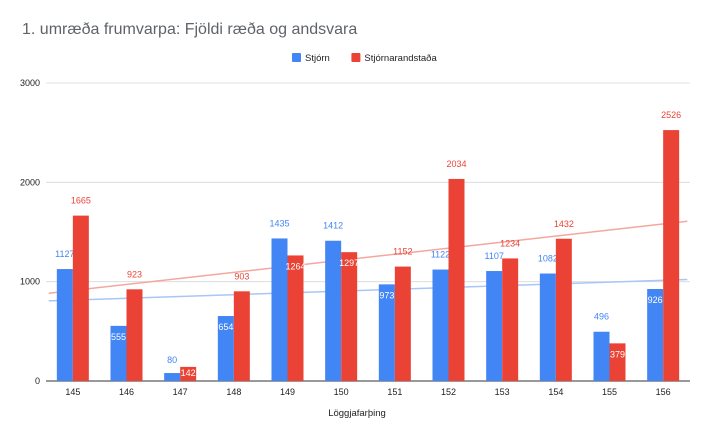  What do you see at coordinates (400, 58) in the screenshot?
I see `legend-label: Stjórnarandstaða` at bounding box center [400, 58].